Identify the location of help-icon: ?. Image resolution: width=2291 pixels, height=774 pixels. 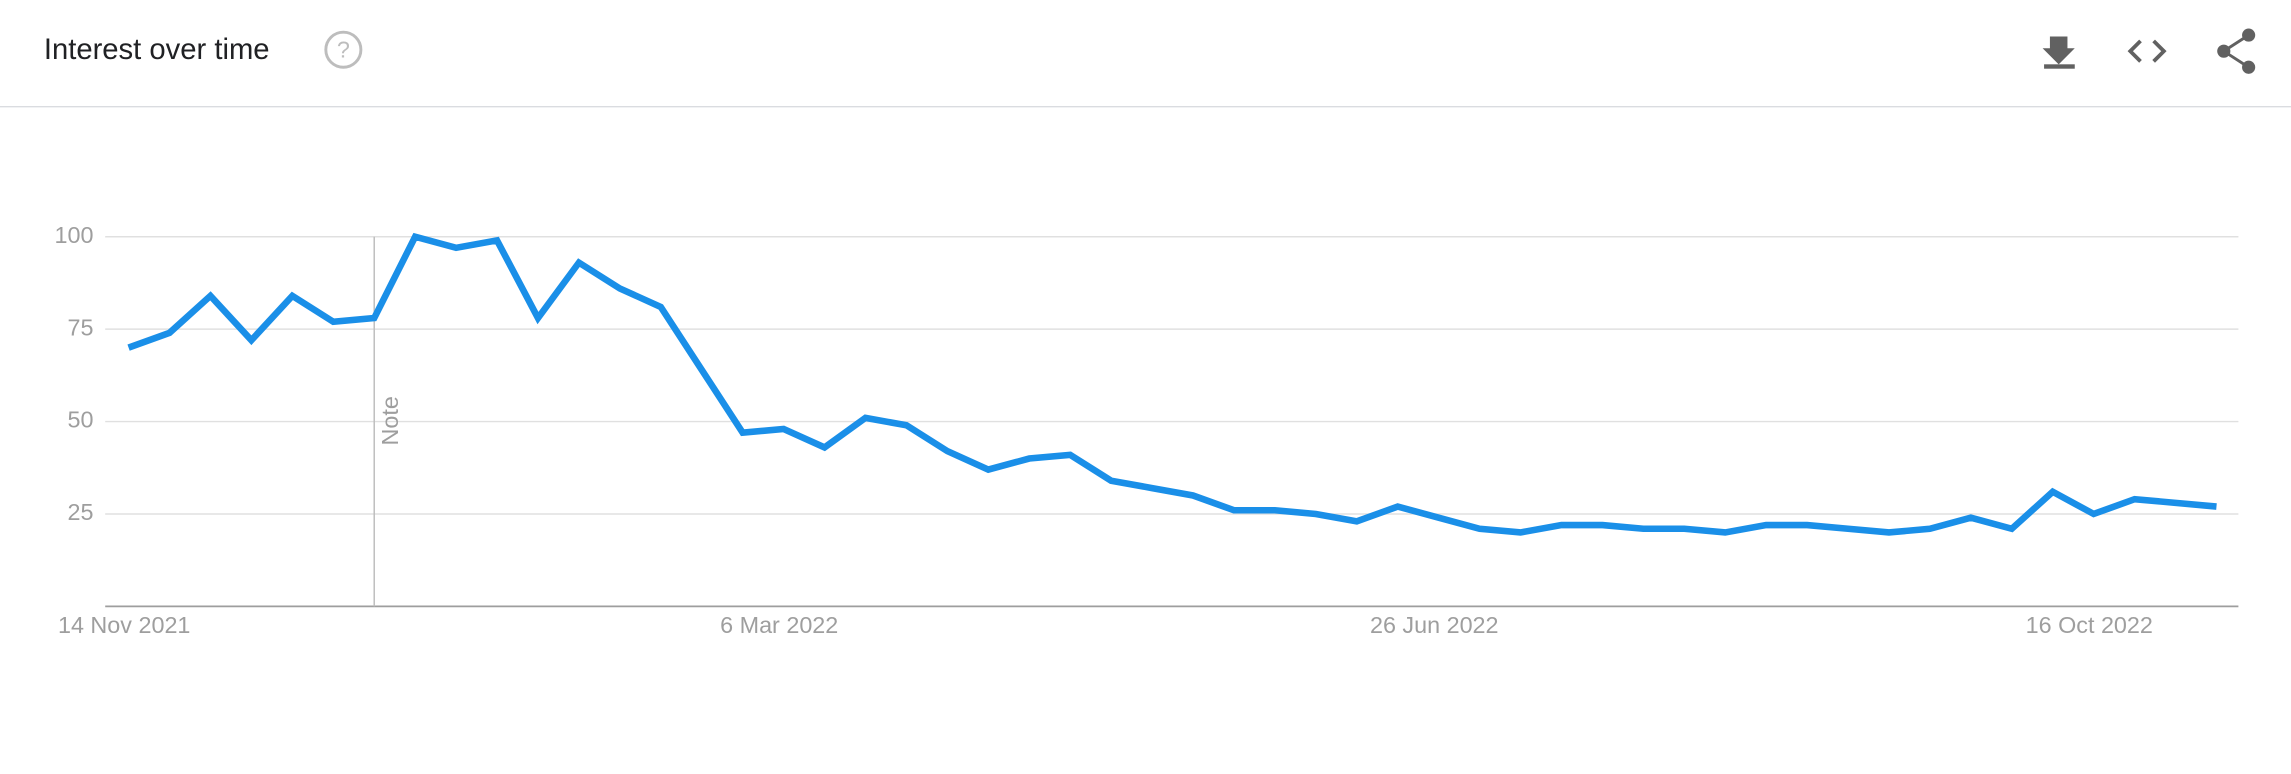
(343, 49).